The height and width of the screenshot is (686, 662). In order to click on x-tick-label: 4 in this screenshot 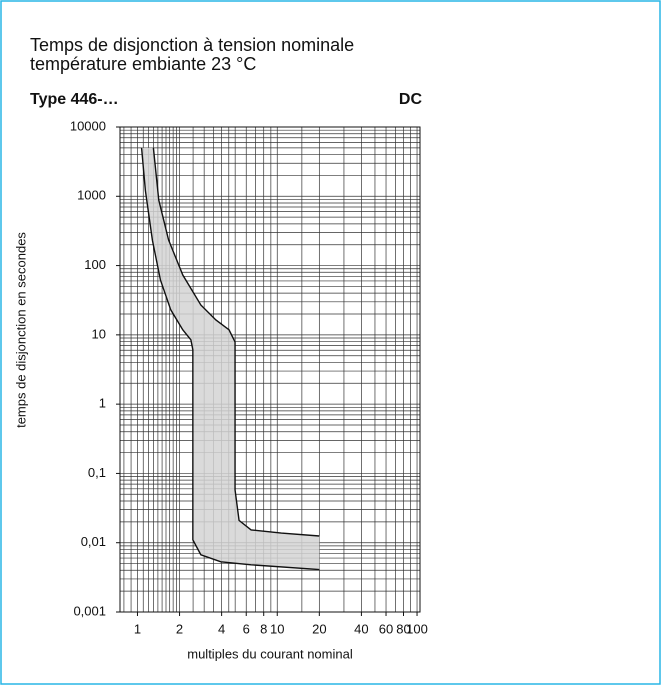, I will do `click(221, 628)`.